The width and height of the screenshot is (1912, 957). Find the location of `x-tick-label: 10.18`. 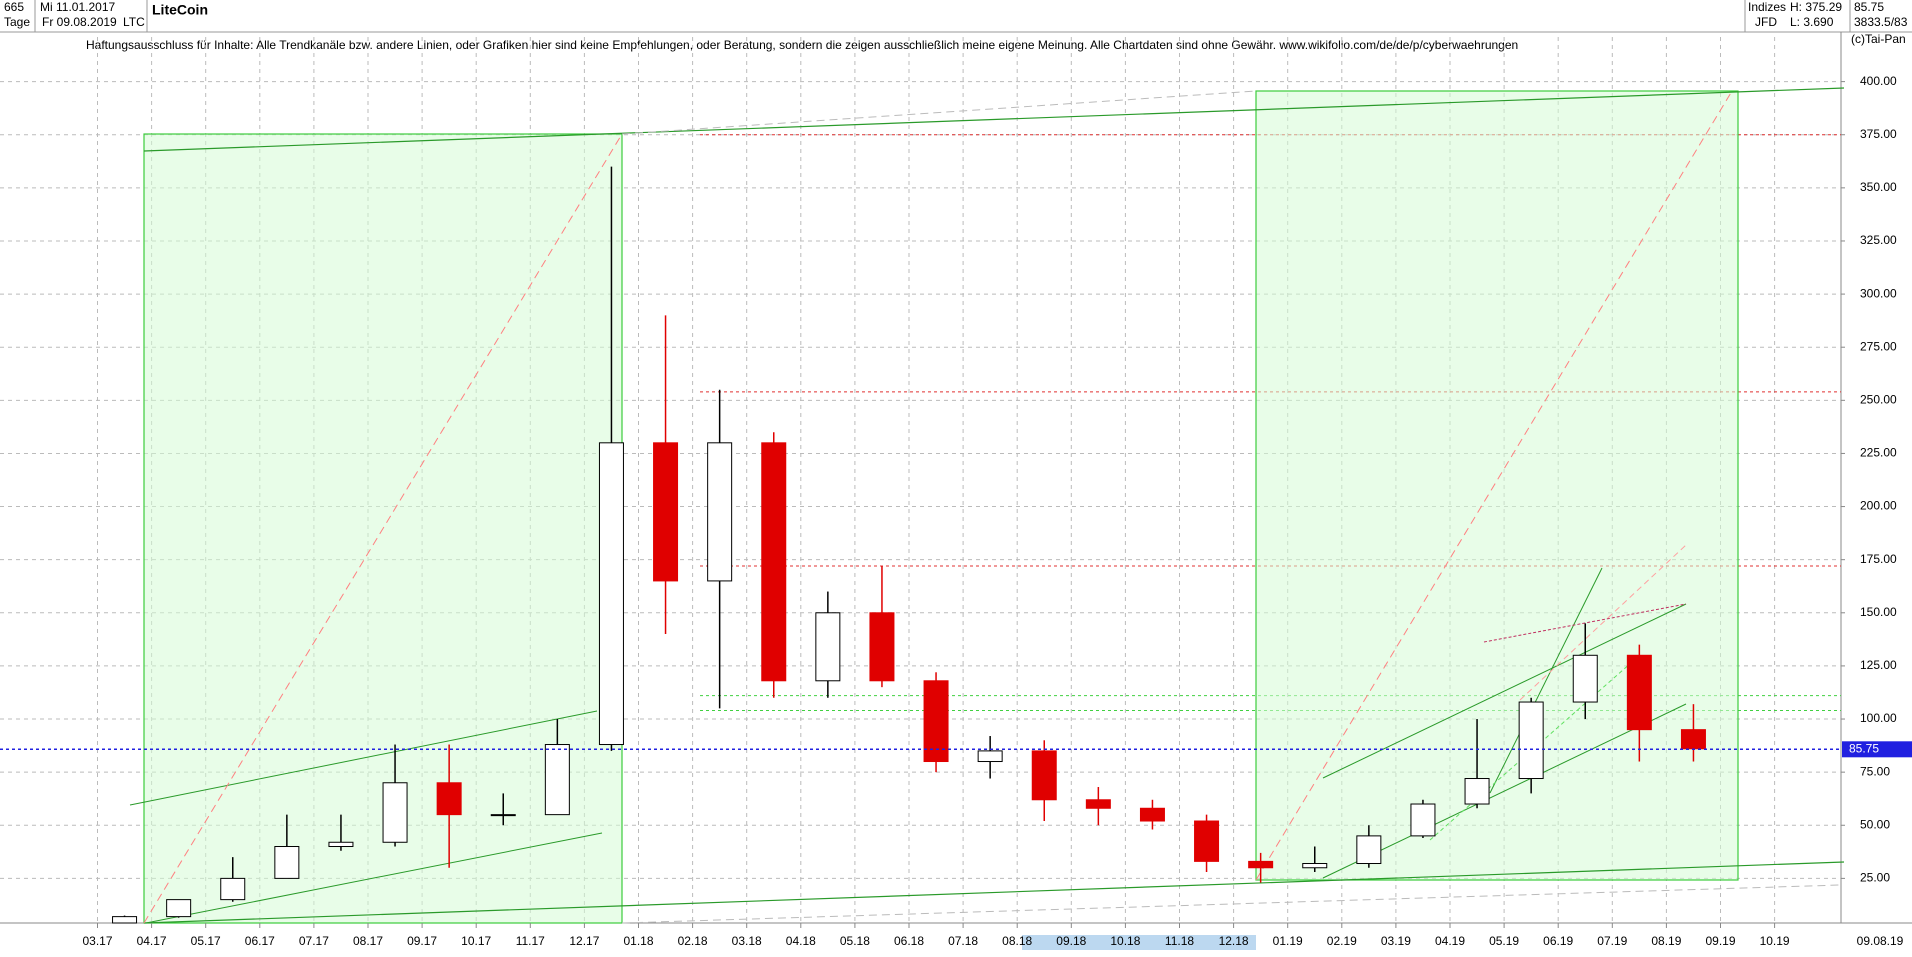

x-tick-label: 10.18 is located at coordinates (1125, 941).